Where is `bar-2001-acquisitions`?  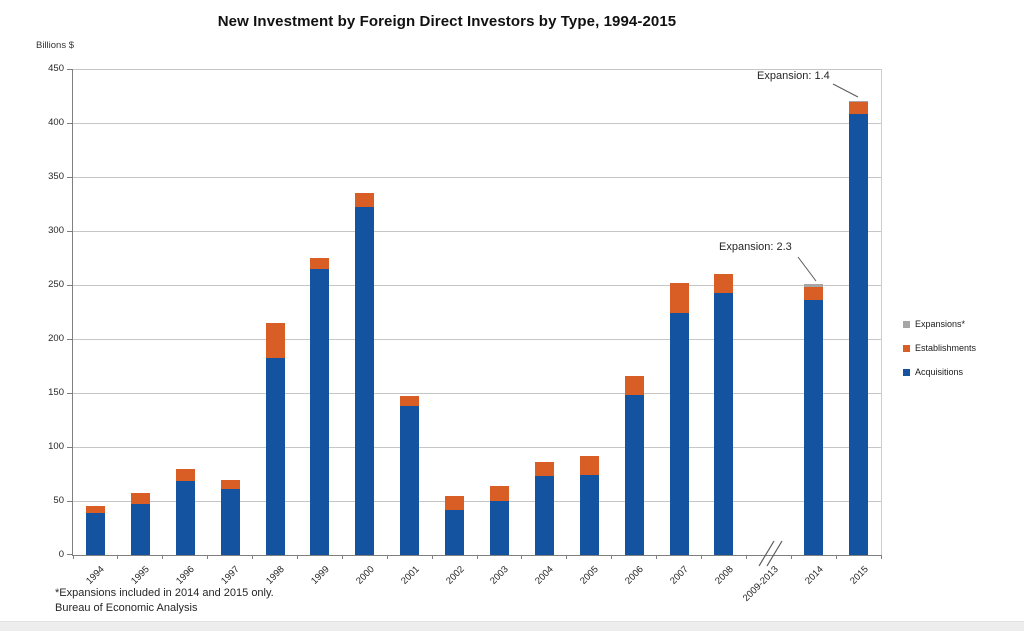 bar-2001-acquisitions is located at coordinates (410, 480).